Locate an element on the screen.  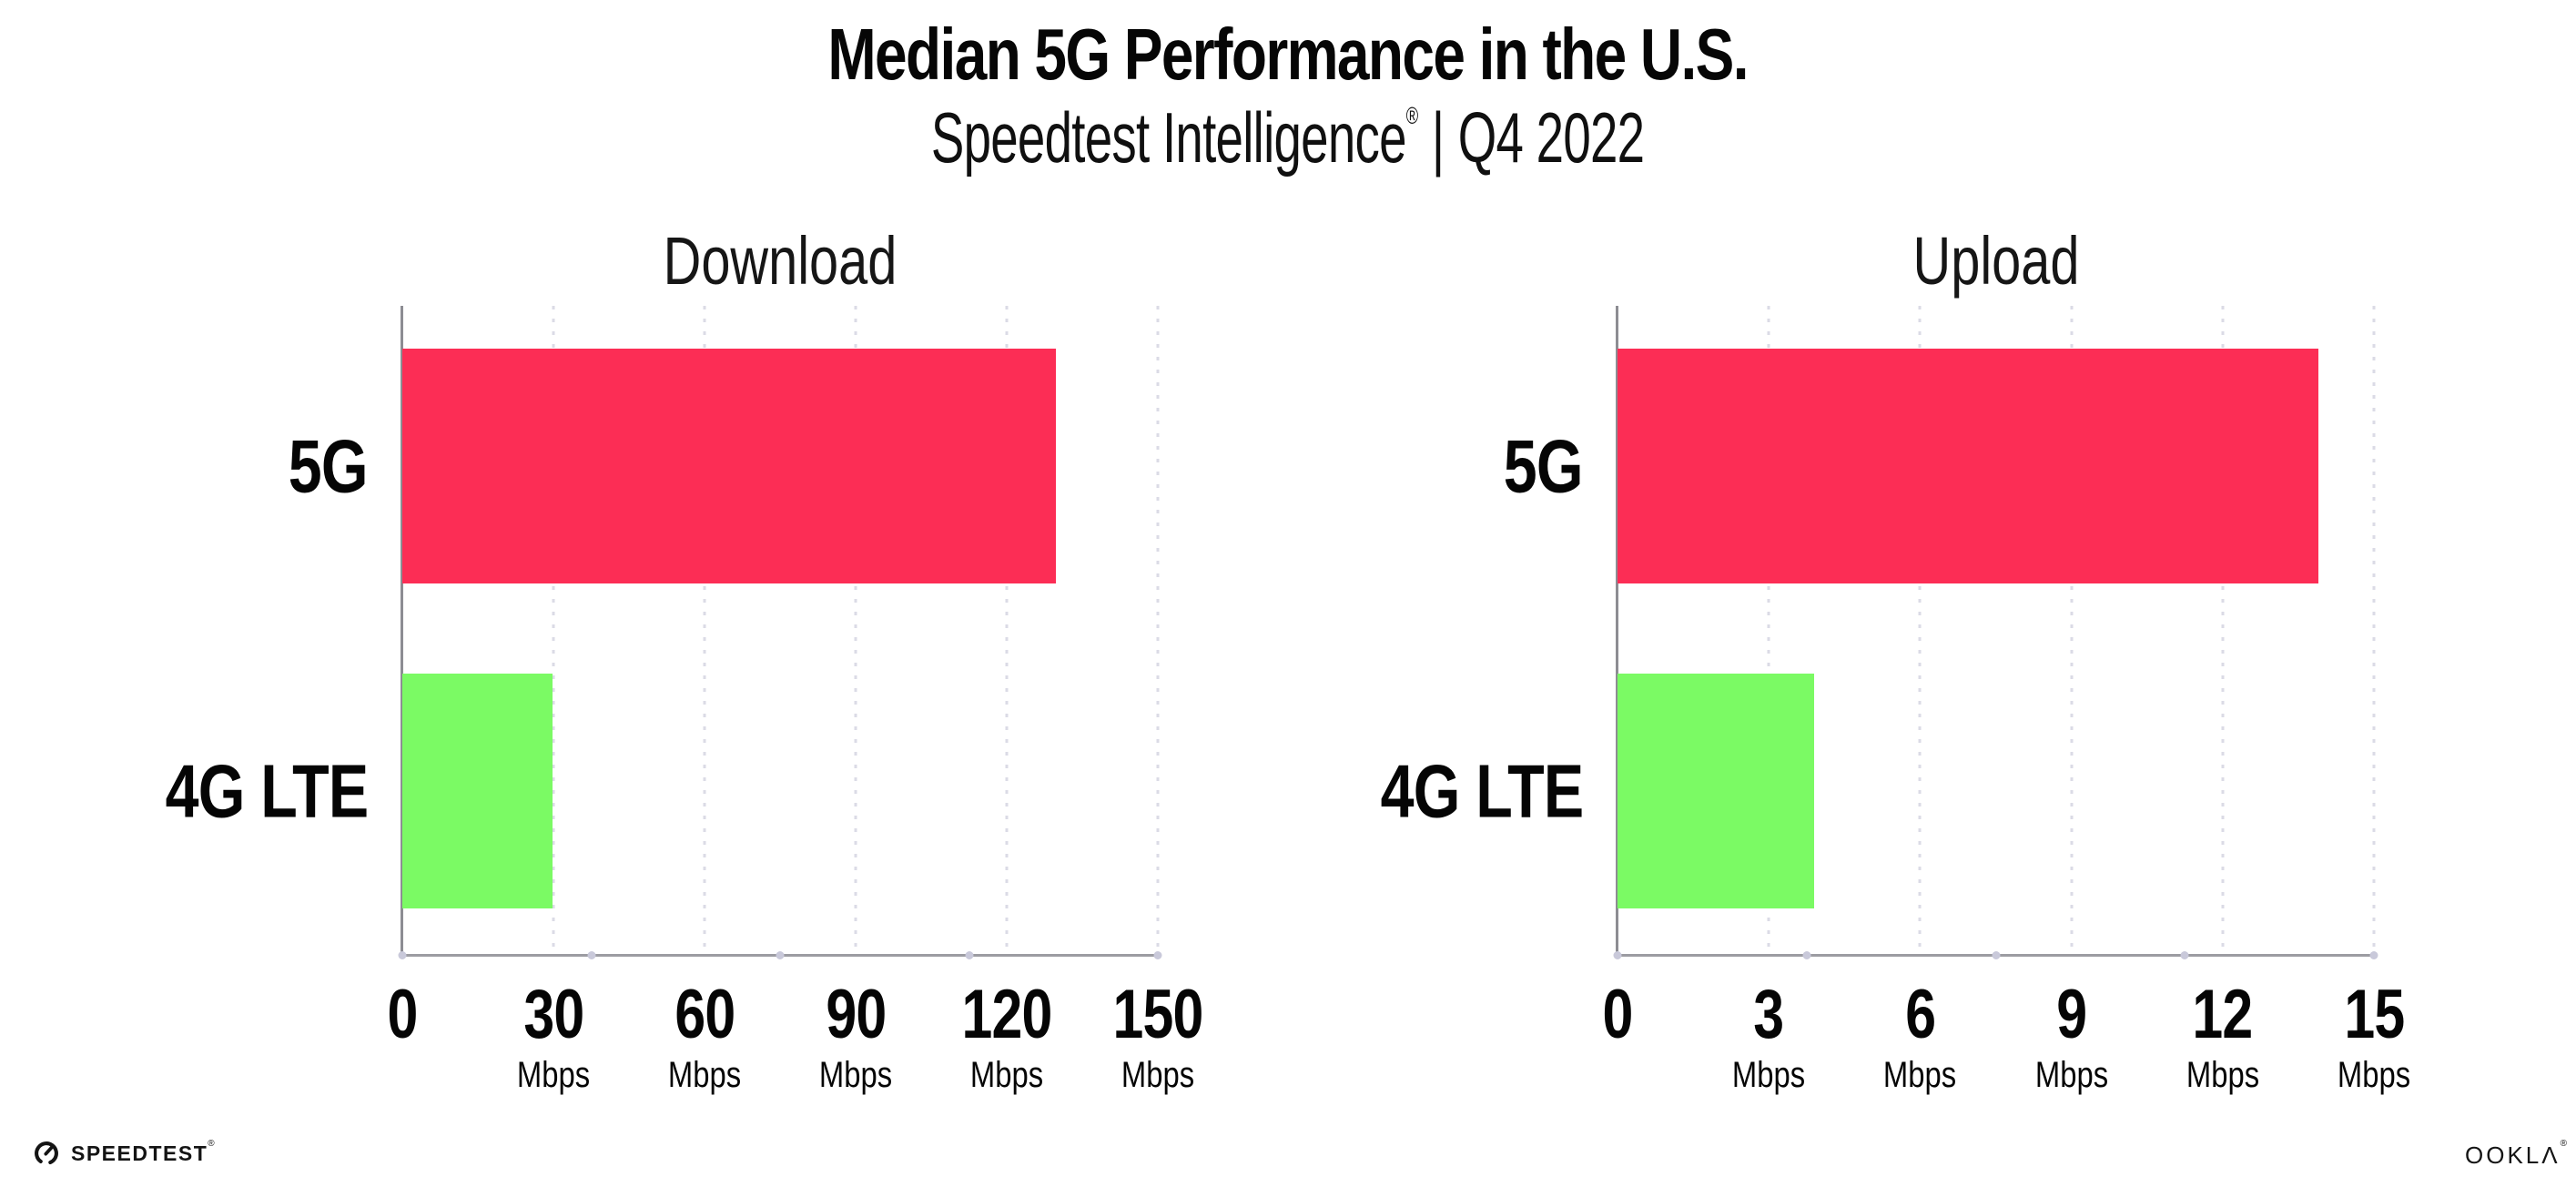
x-tick: 3 Mbps is located at coordinates (1768, 1035).